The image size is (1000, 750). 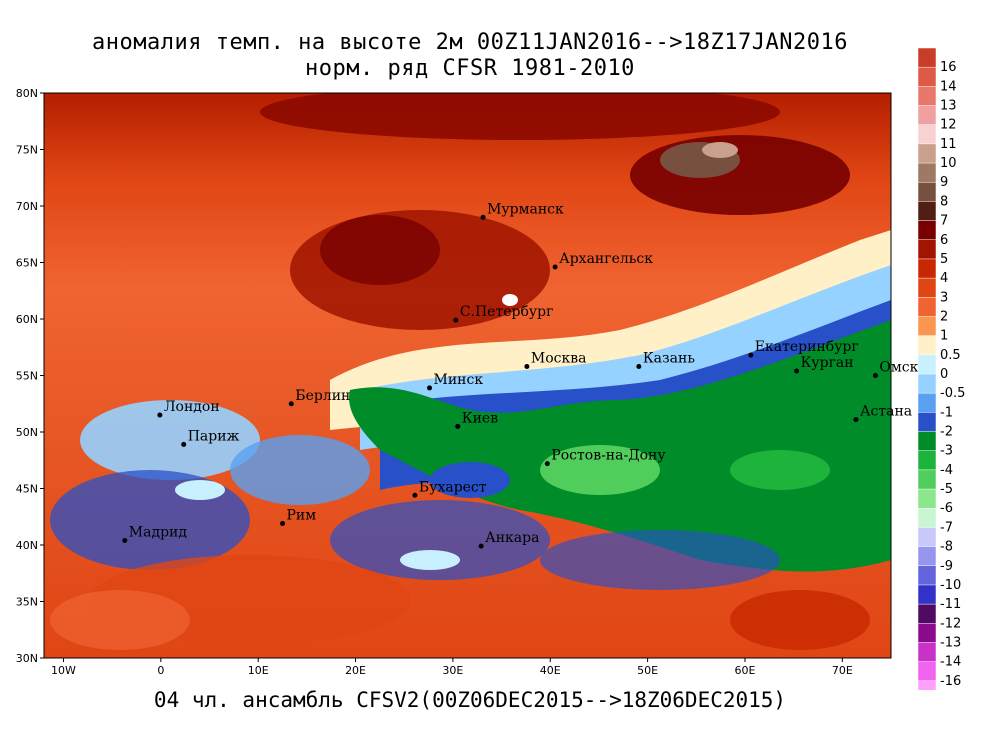 I want to click on lat-tick-label: 35N, so click(x=27, y=602).